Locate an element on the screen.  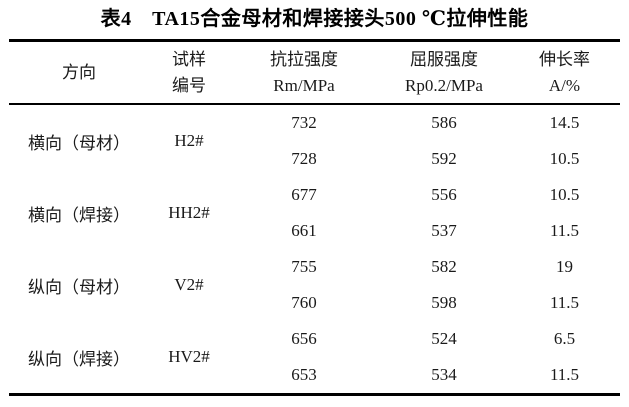
col-header-elongation-line2: A/% is located at coordinates (564, 85).